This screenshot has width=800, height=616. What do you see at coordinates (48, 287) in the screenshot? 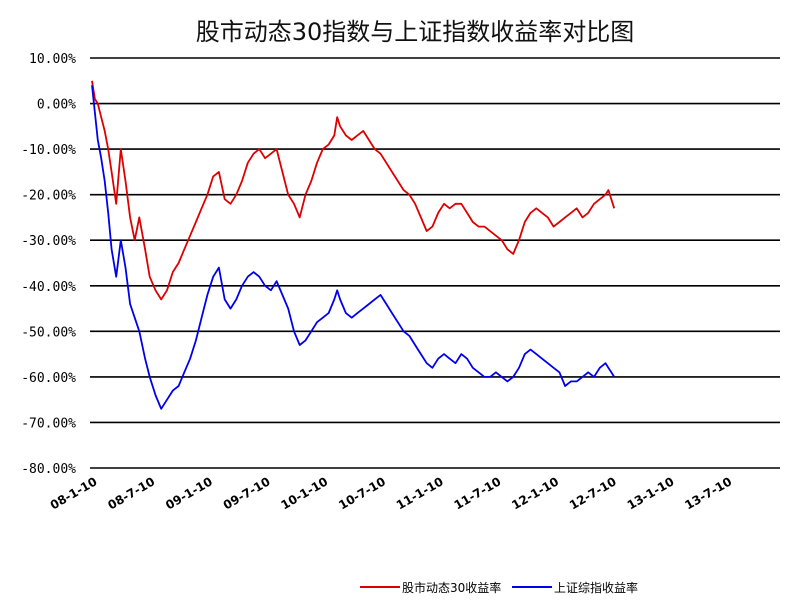
I see `y-tick-label: -40.00%` at bounding box center [48, 287].